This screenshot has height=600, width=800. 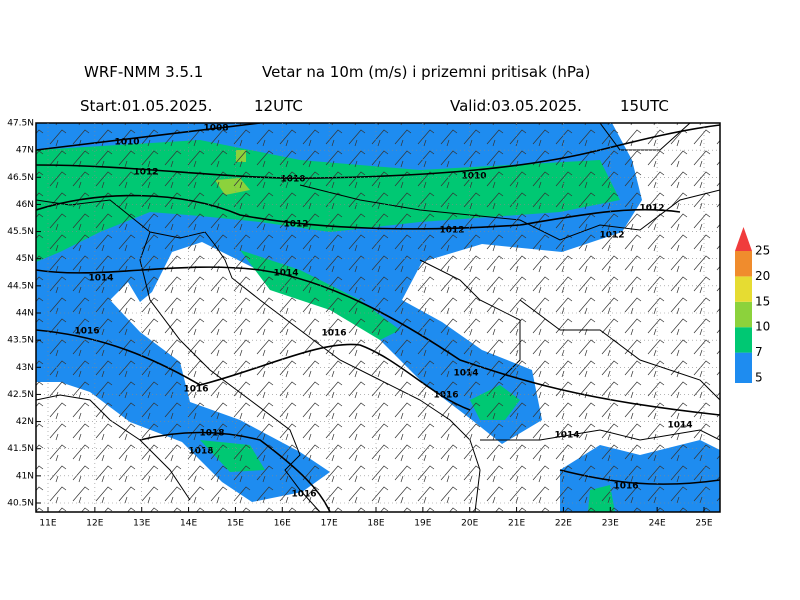 I want to click on lon-label: 23E, so click(x=610, y=524).